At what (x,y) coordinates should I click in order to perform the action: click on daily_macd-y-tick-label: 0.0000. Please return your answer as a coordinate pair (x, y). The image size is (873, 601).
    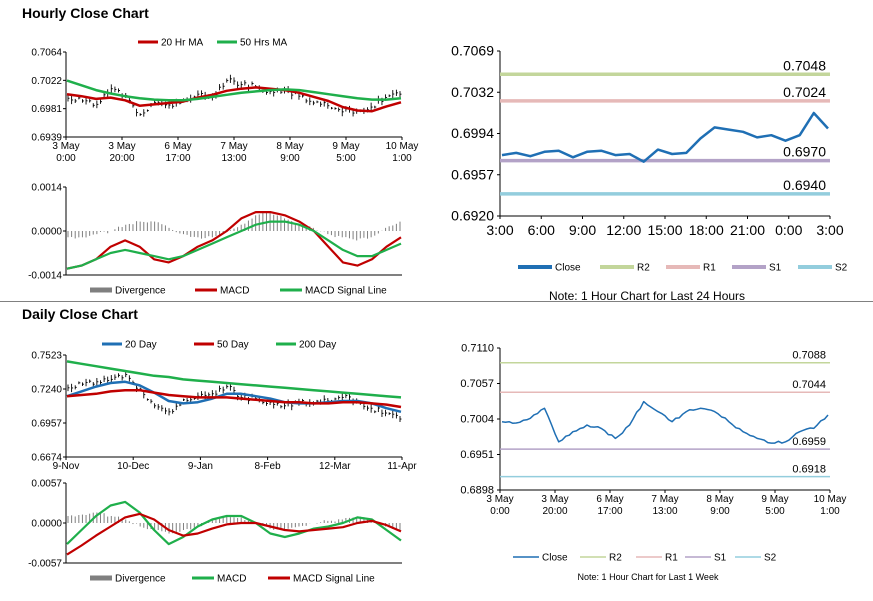
    Looking at the image, I should click on (46, 524).